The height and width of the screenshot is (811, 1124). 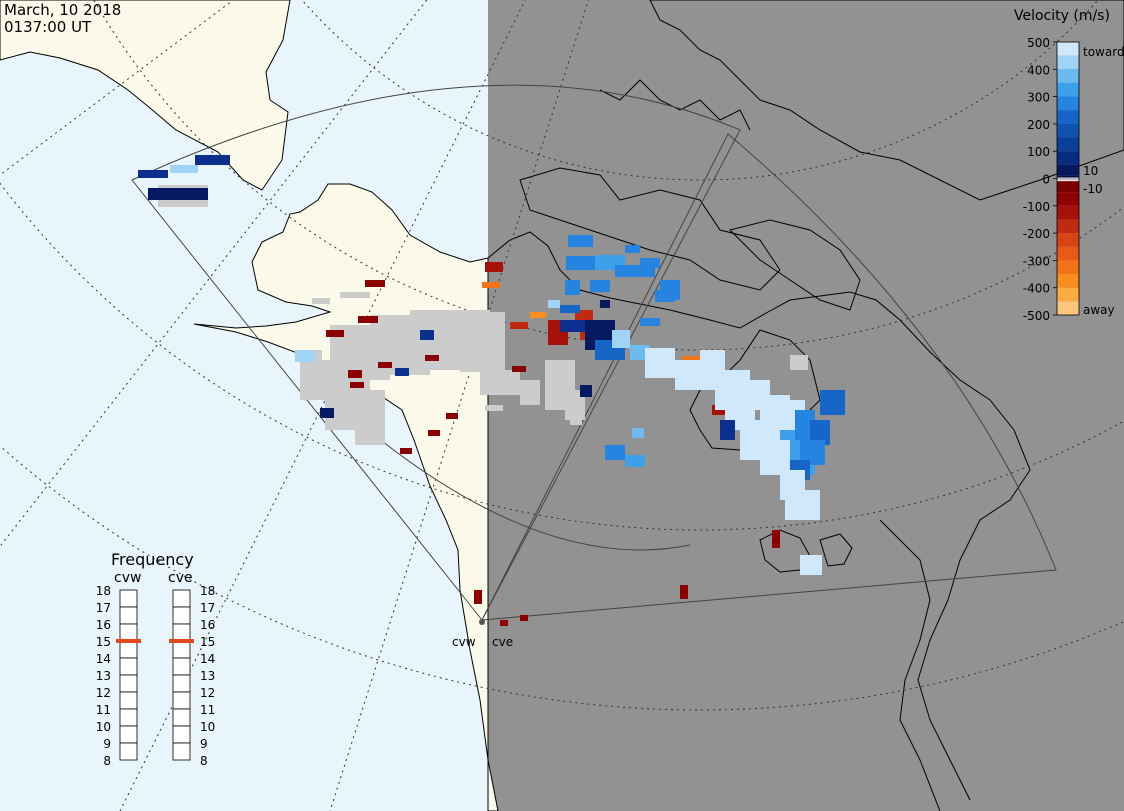 What do you see at coordinates (1046, 180) in the screenshot?
I see `velocity-tick-label: 0` at bounding box center [1046, 180].